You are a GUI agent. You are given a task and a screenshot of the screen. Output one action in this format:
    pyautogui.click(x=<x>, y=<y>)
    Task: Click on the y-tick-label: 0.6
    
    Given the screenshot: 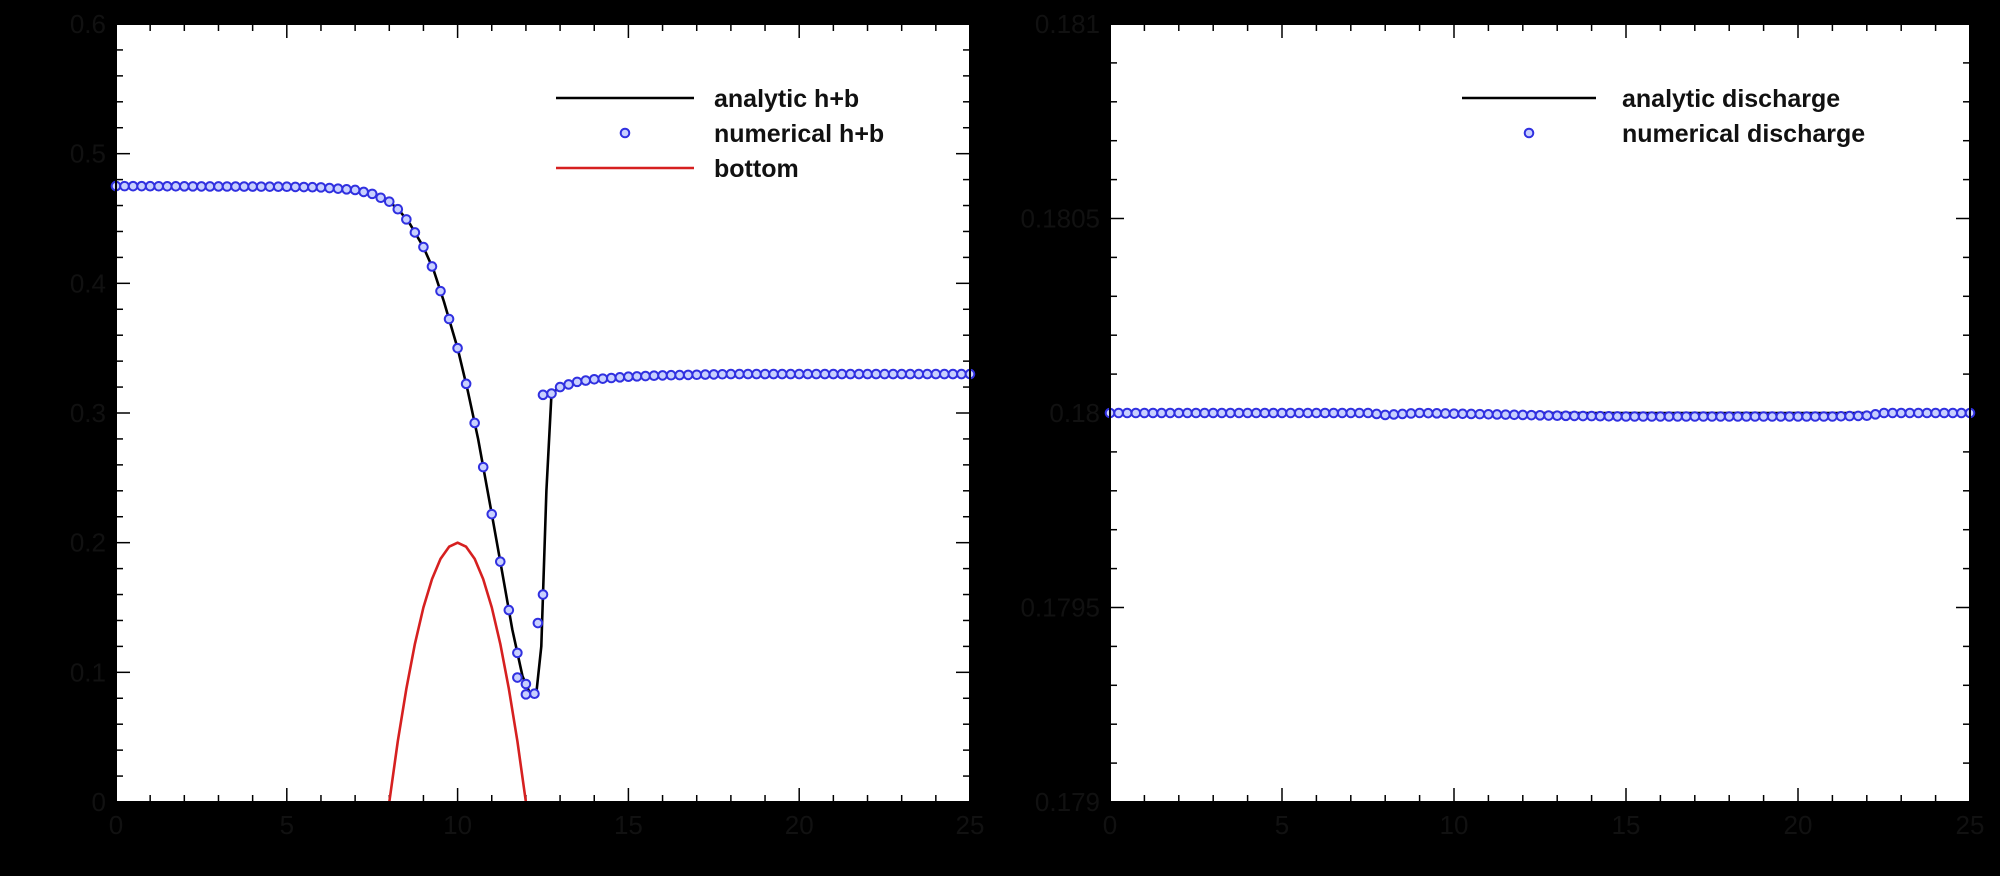 What is the action you would take?
    pyautogui.click(x=88, y=24)
    